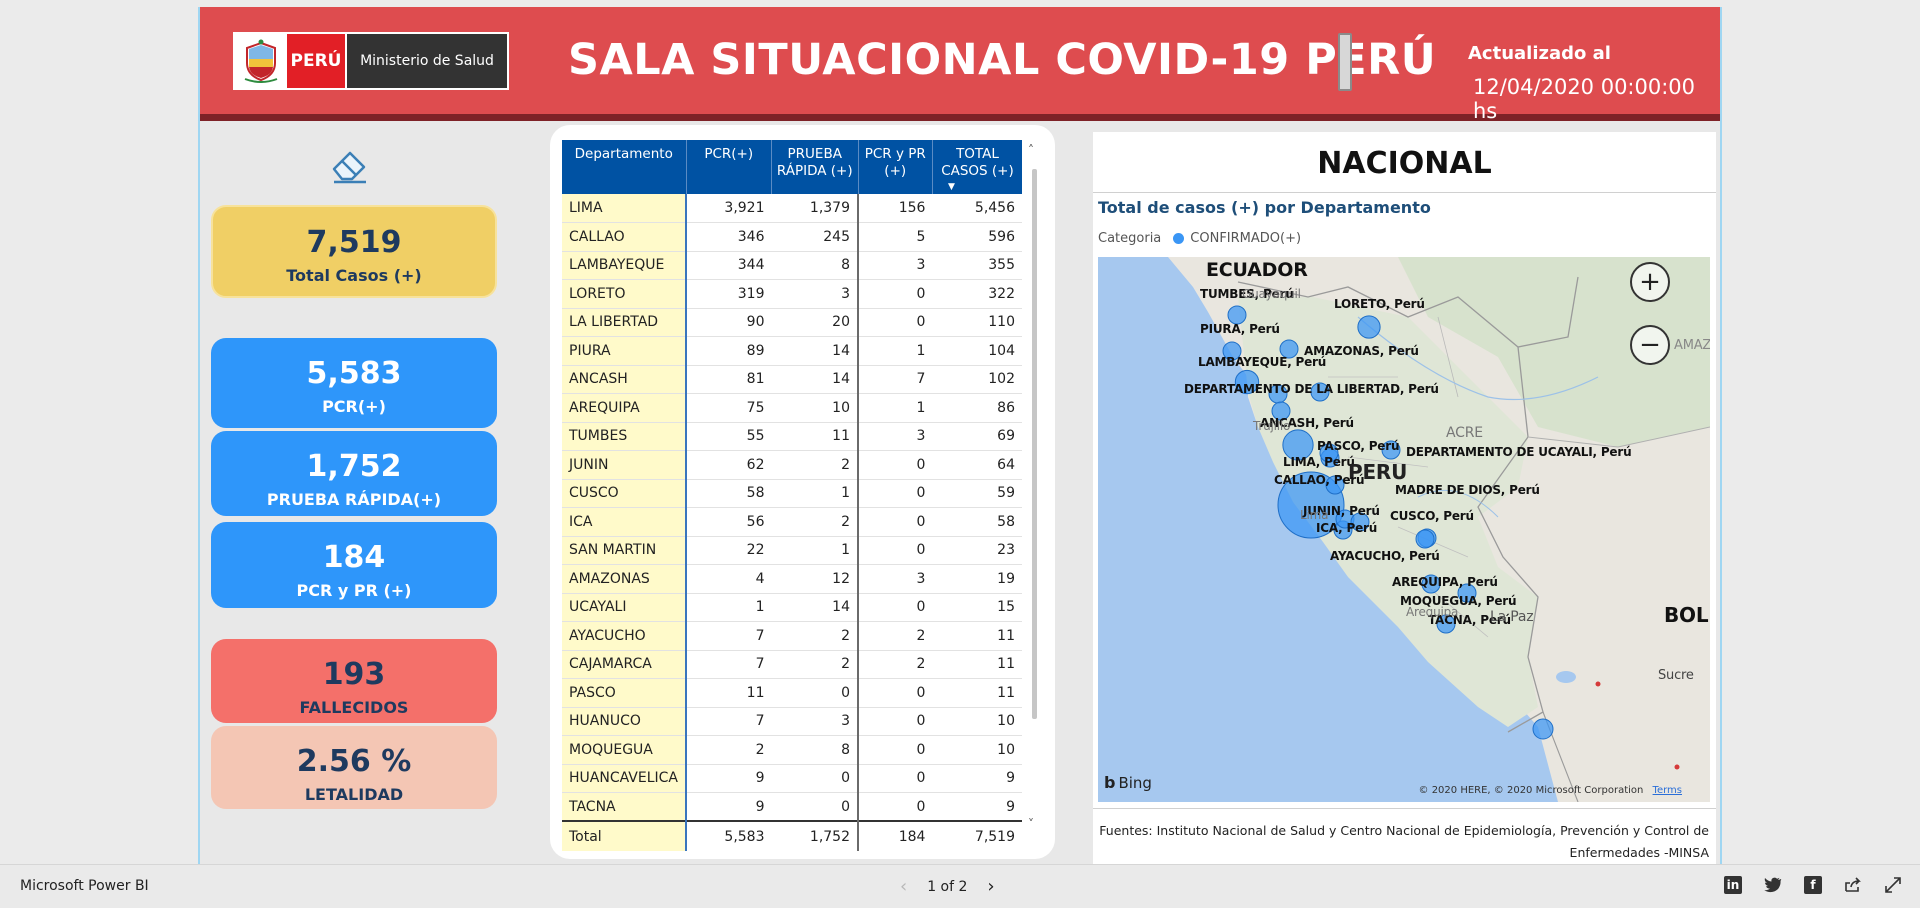 The image size is (1920, 908). What do you see at coordinates (792, 294) in the screenshot?
I see `table-row: LORETO 319 3 0 322` at bounding box center [792, 294].